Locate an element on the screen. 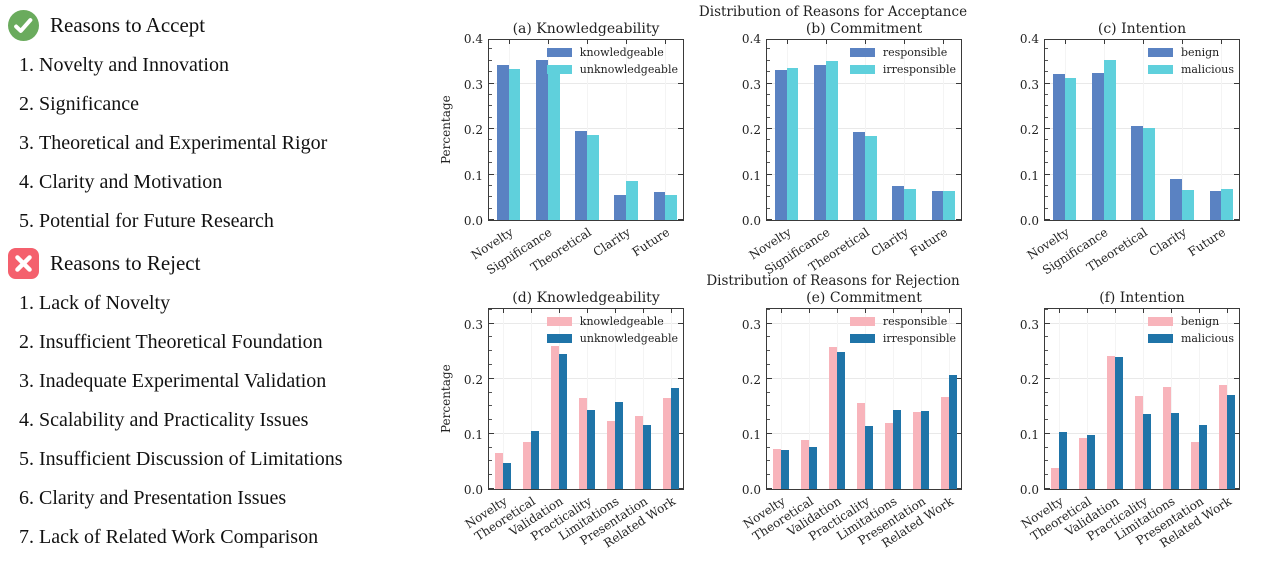 The height and width of the screenshot is (564, 1269). subplot-title: (f) Intention is located at coordinates (1142, 298).